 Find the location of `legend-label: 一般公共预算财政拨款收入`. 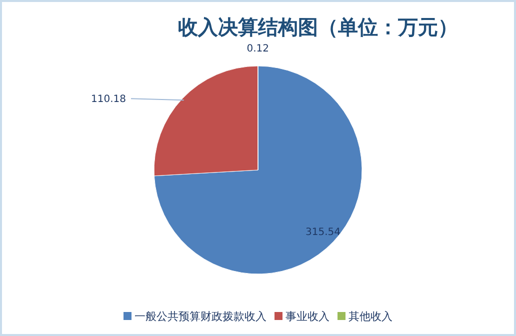

legend-label: 一般公共预算财政拨款收入 is located at coordinates (200, 316).